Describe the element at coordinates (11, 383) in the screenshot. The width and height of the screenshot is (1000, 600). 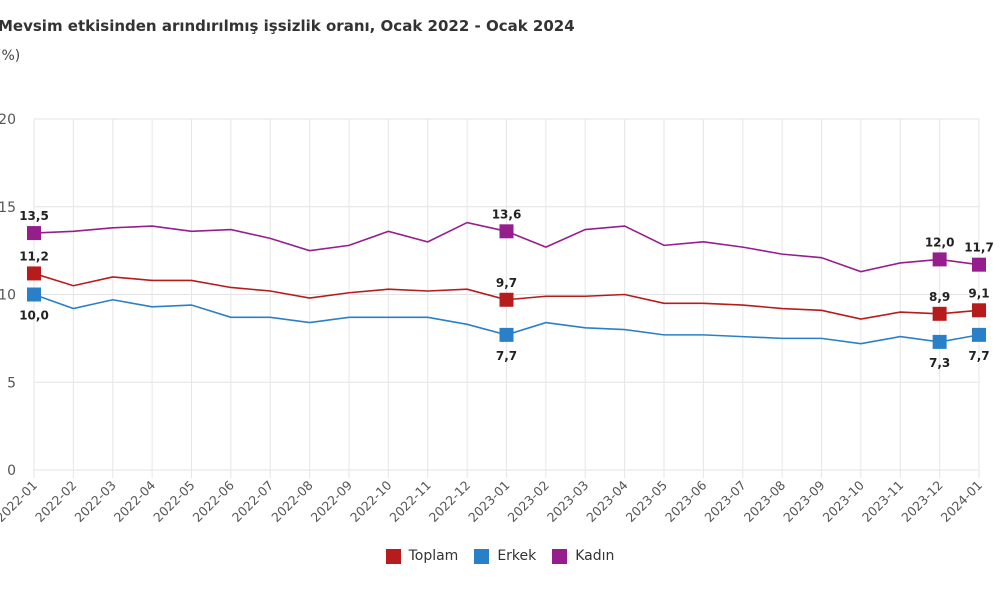
I see `y-tick-label: 5` at that location.